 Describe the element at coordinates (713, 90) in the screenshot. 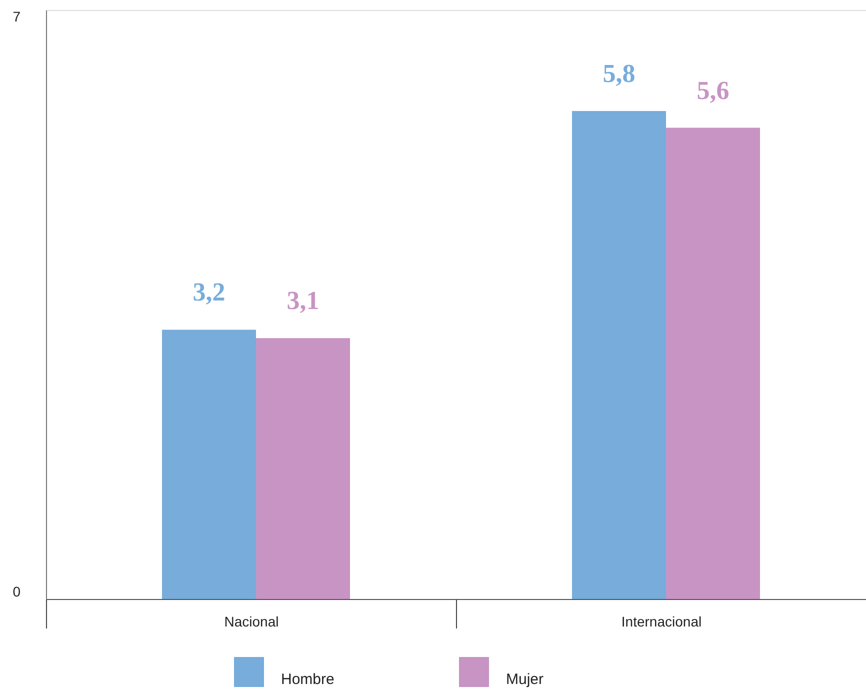

I see `data-label: 5,6` at that location.